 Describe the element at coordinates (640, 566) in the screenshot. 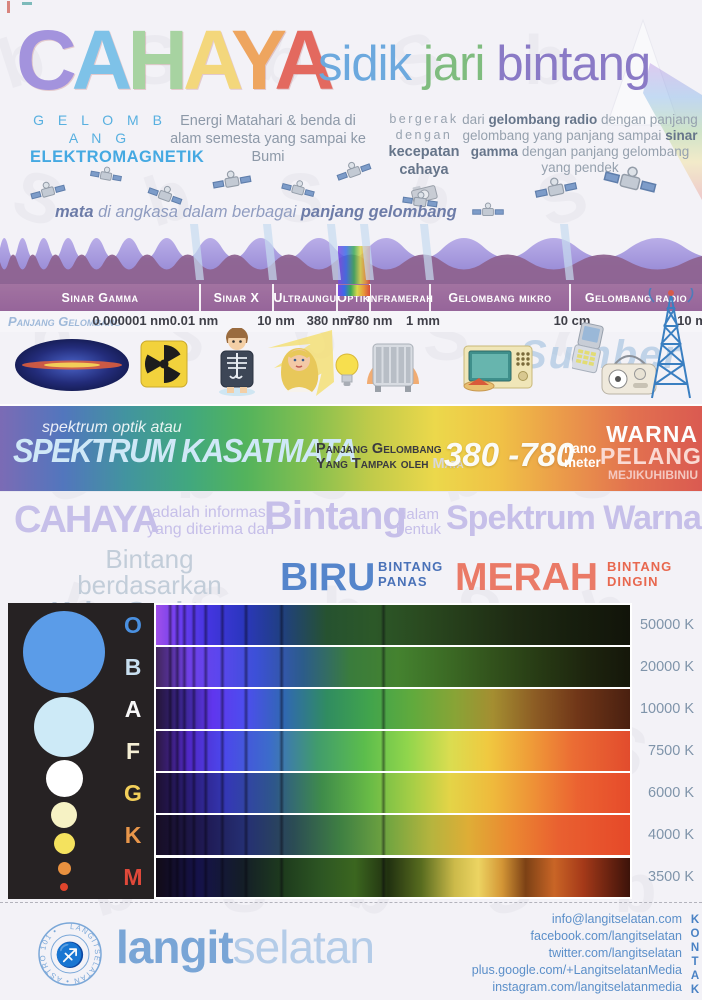

I see `dingin-line1: BINTANG` at that location.